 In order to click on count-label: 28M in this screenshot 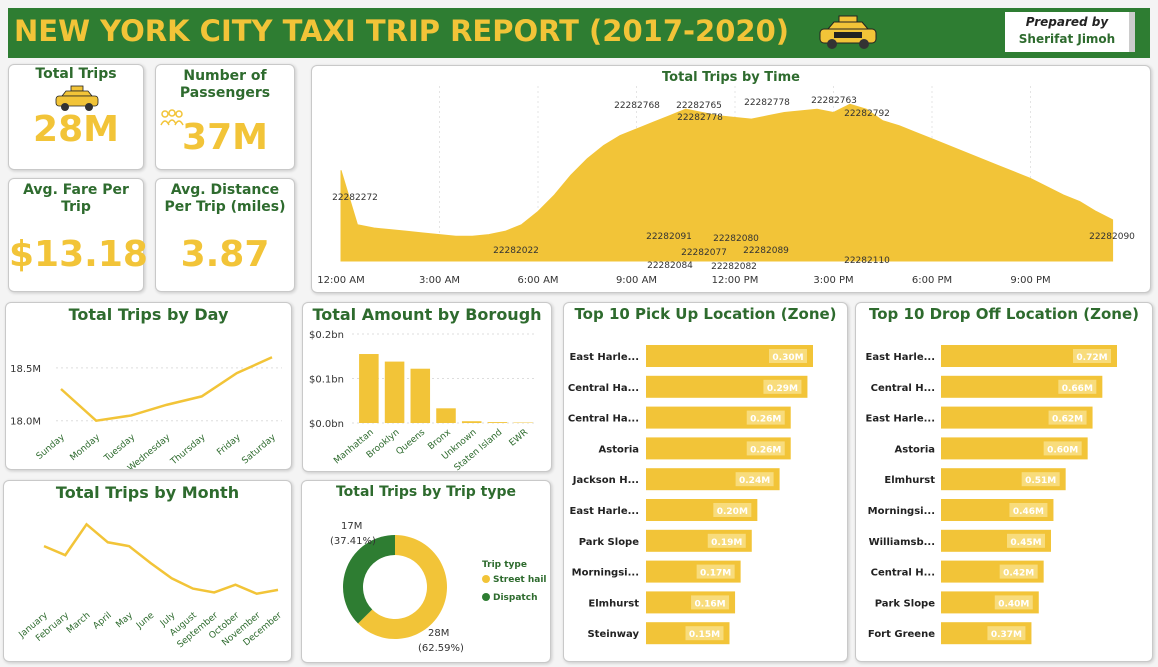, I will do `click(438, 633)`.